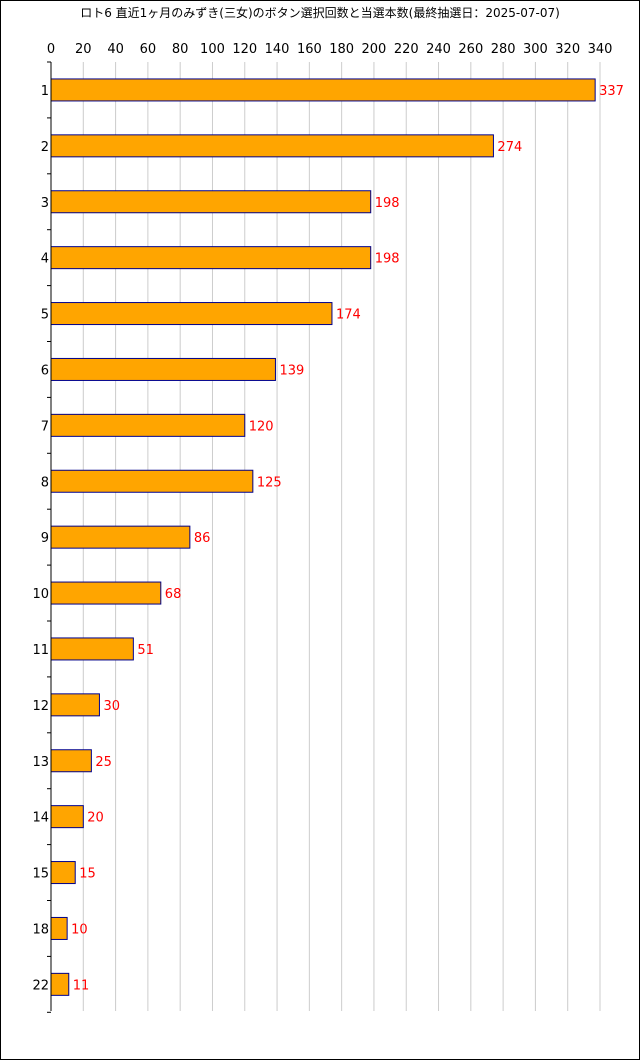 The image size is (640, 1061). What do you see at coordinates (438, 49) in the screenshot?
I see `x-tick-label: 240` at bounding box center [438, 49].